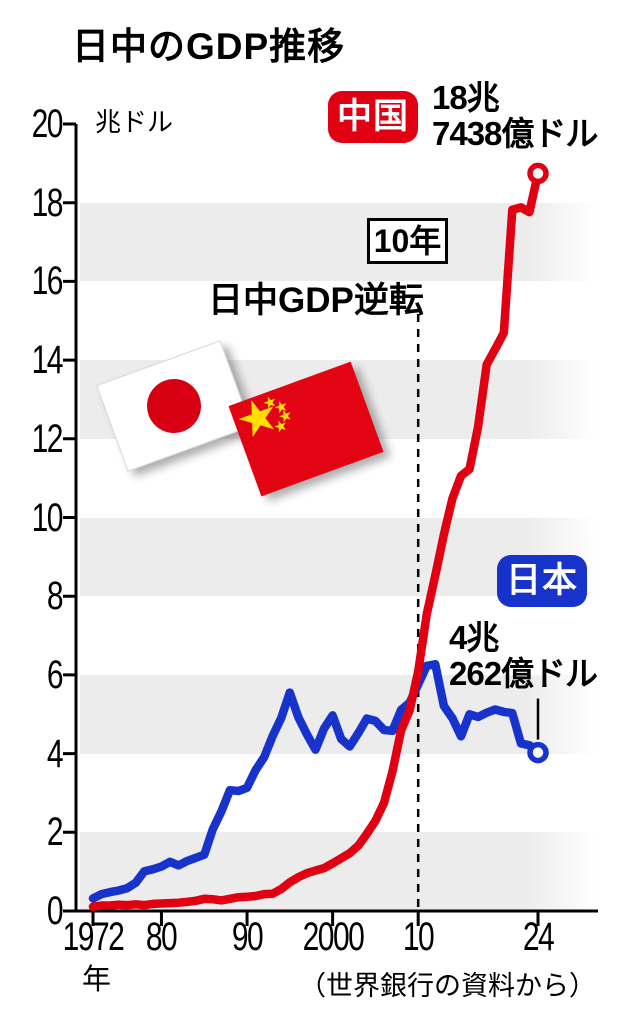 This screenshot has width=628, height=1024. I want to click on y-axis-unit-label: 兆ドル, so click(134, 122).